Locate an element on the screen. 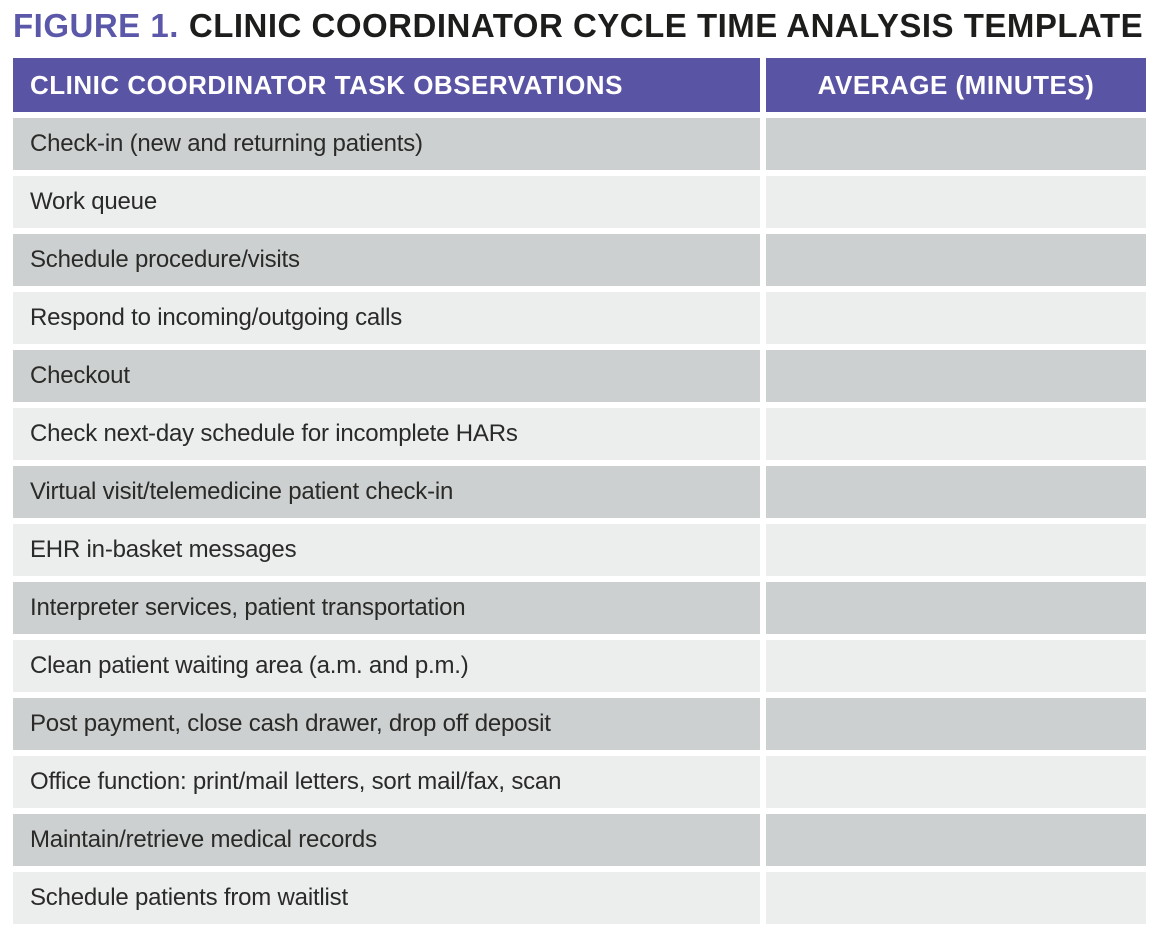 This screenshot has height=928, width=1156. table-row: Check-in (new and returning patients) is located at coordinates (579, 144).